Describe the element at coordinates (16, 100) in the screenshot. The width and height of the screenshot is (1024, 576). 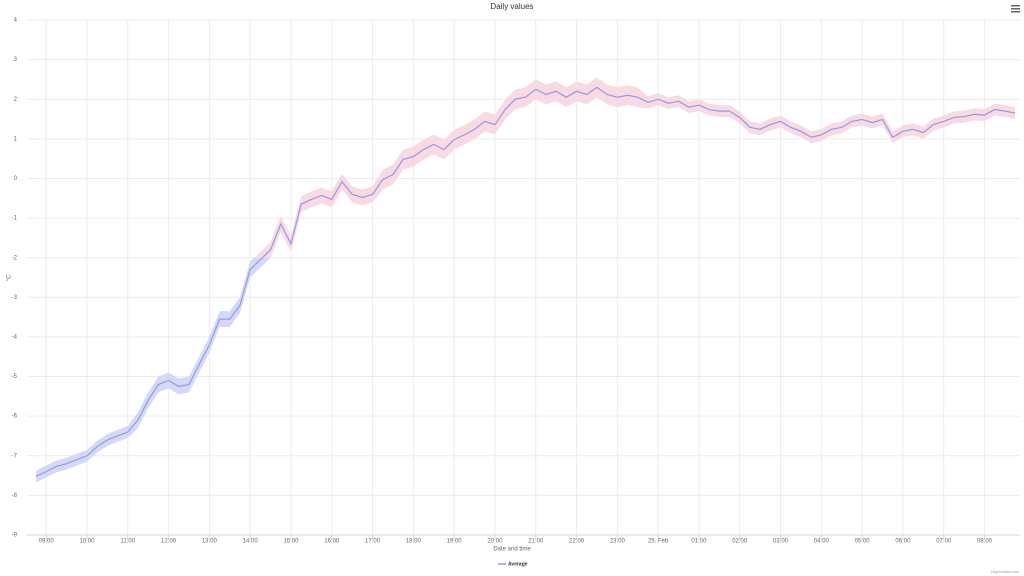
I see `y-tick-label: 2` at that location.